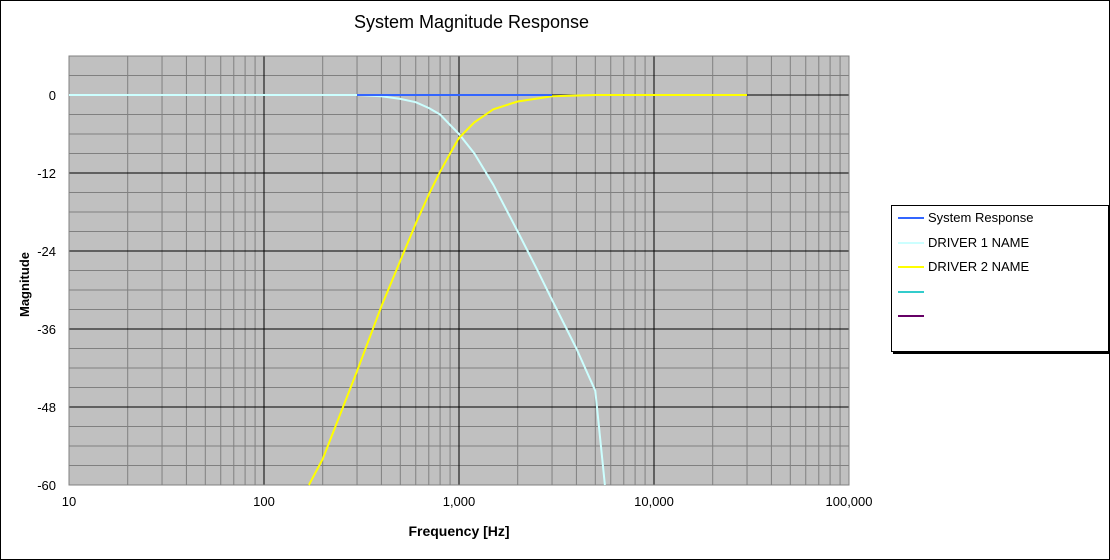  I want to click on y-axis-ticks: 0 -12 -24 -36 -48 -60, so click(46, 290).